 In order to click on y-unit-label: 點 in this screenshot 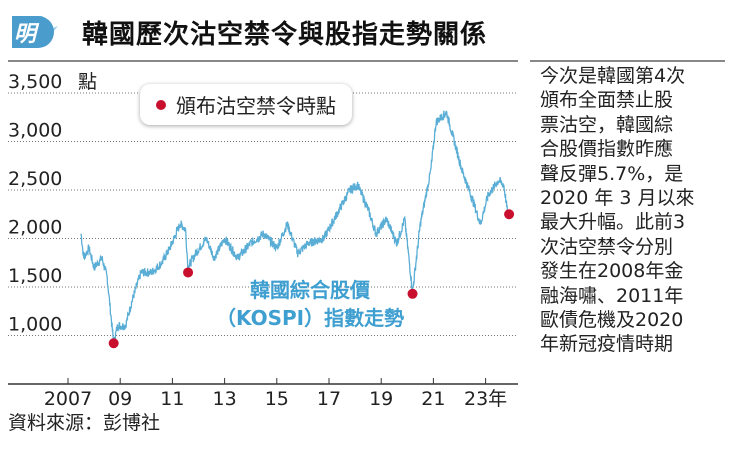, I will do `click(87, 82)`.